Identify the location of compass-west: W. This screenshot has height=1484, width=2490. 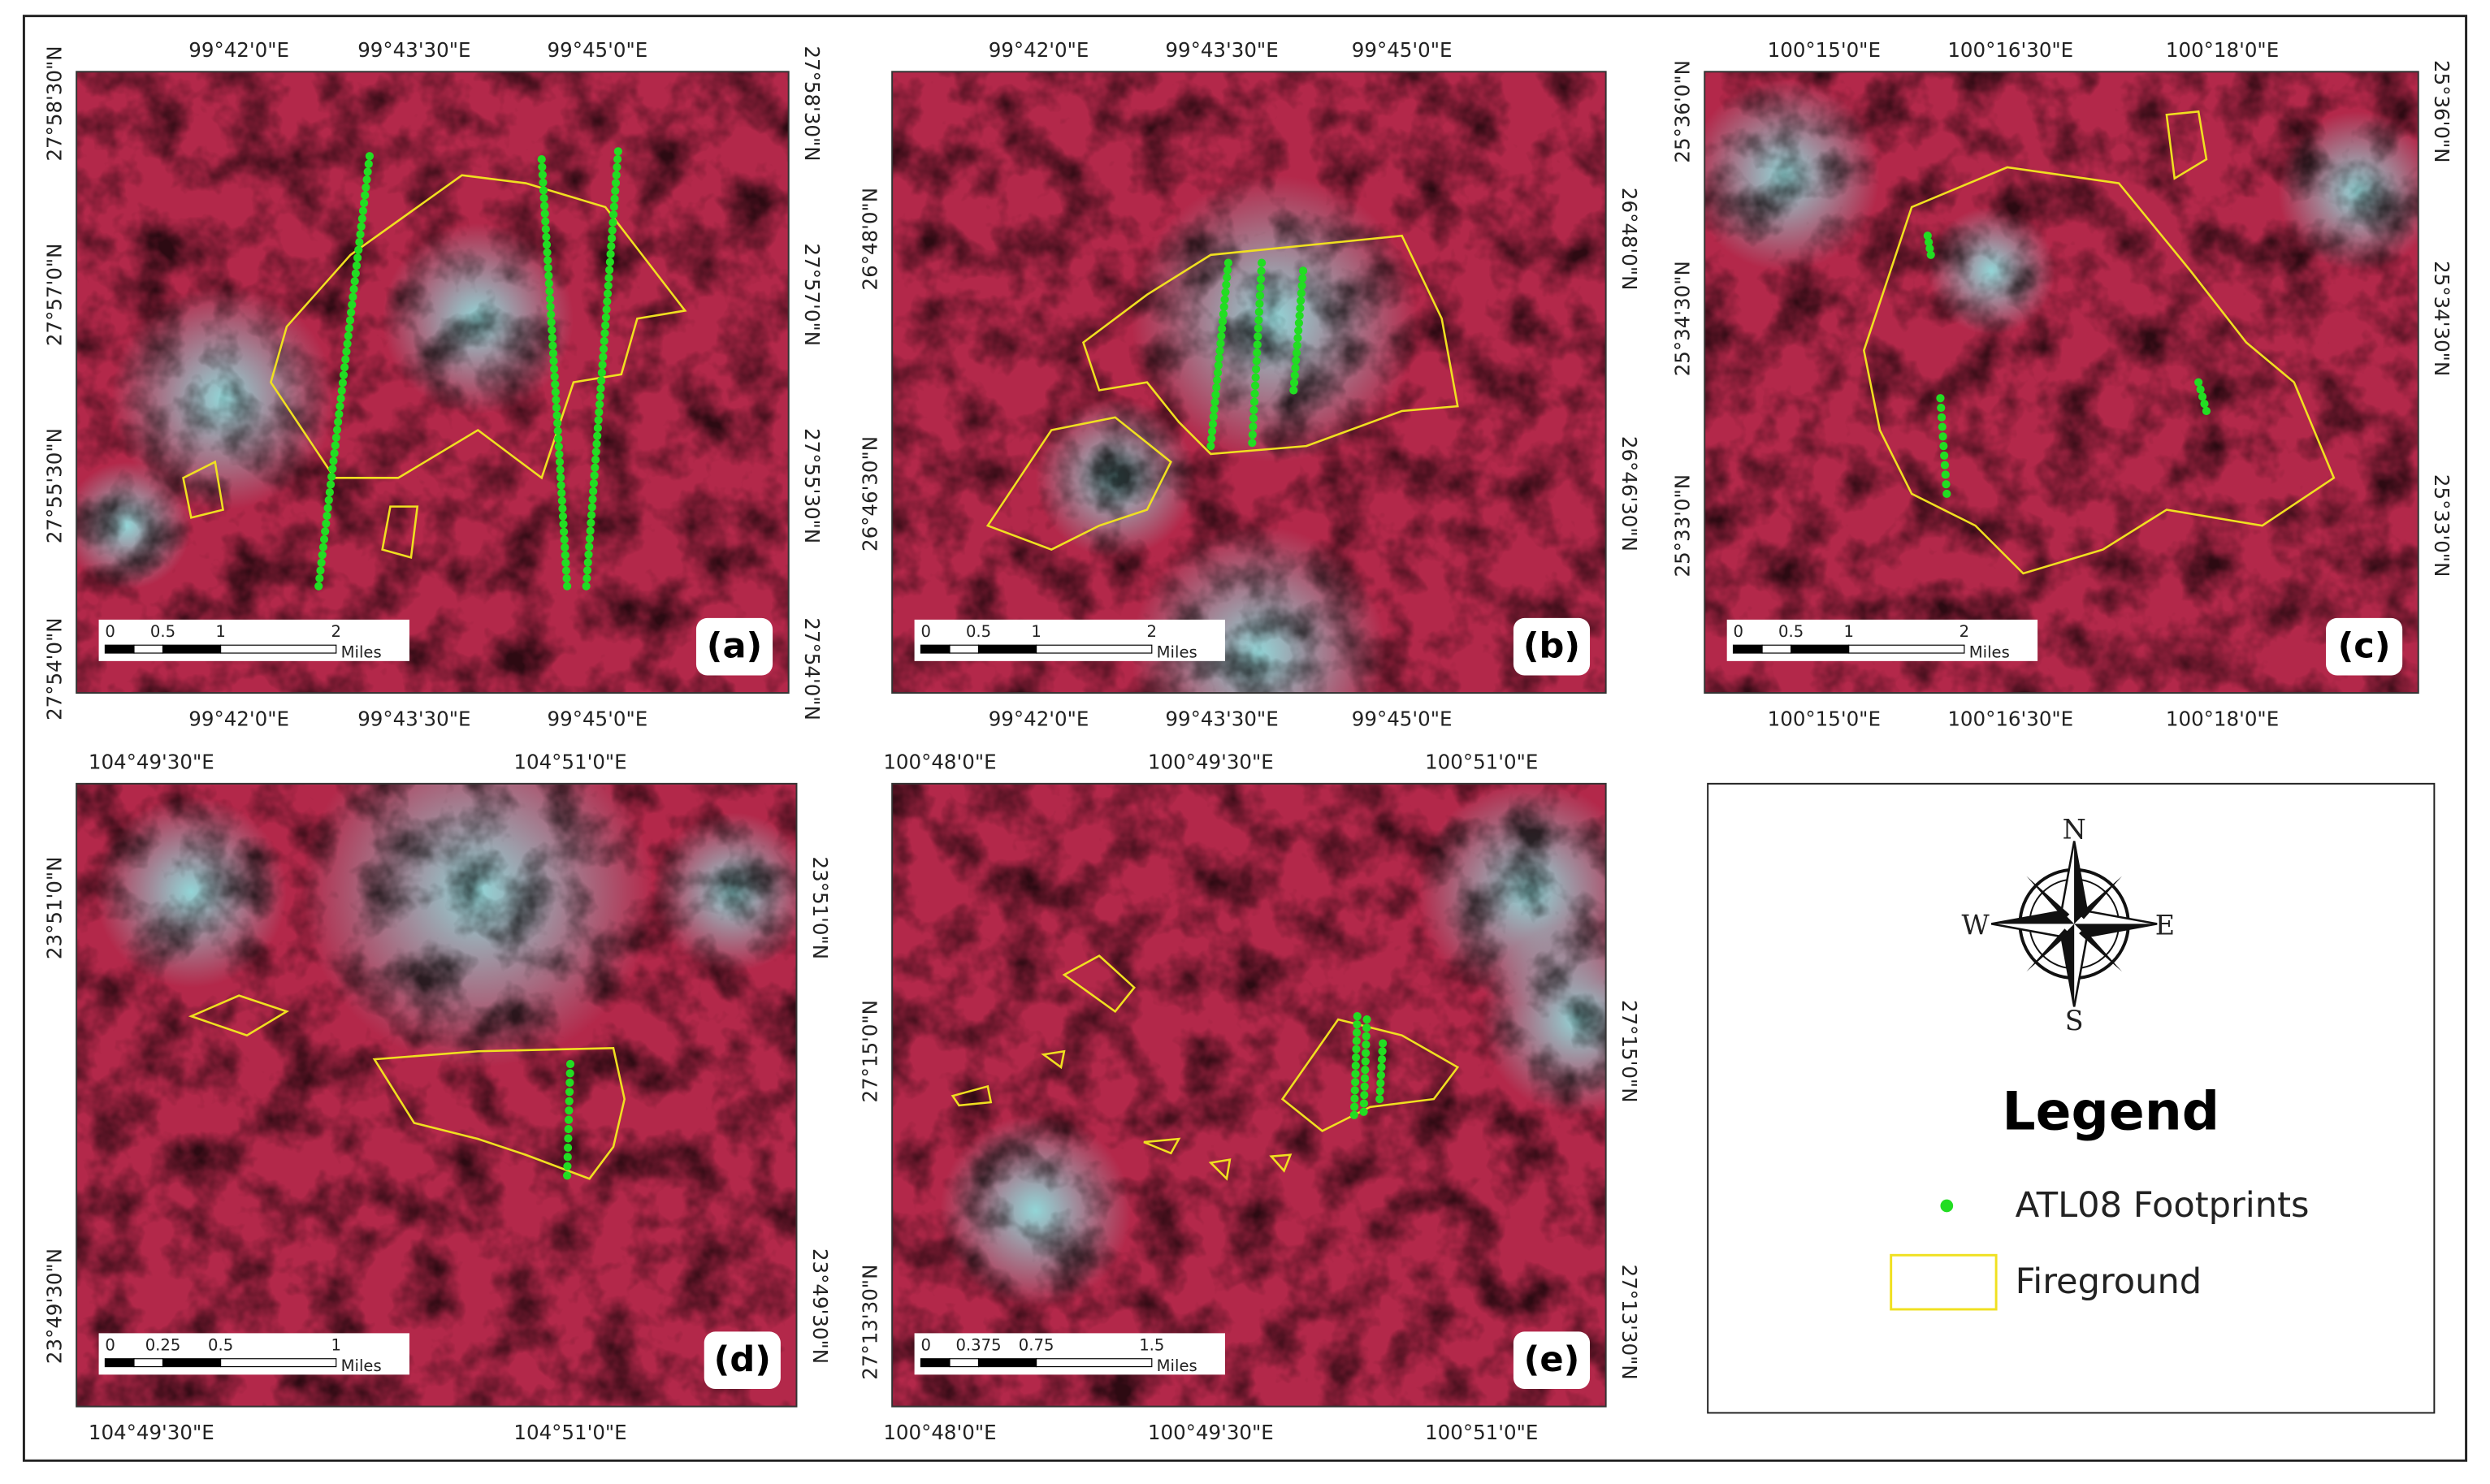
(1975, 925).